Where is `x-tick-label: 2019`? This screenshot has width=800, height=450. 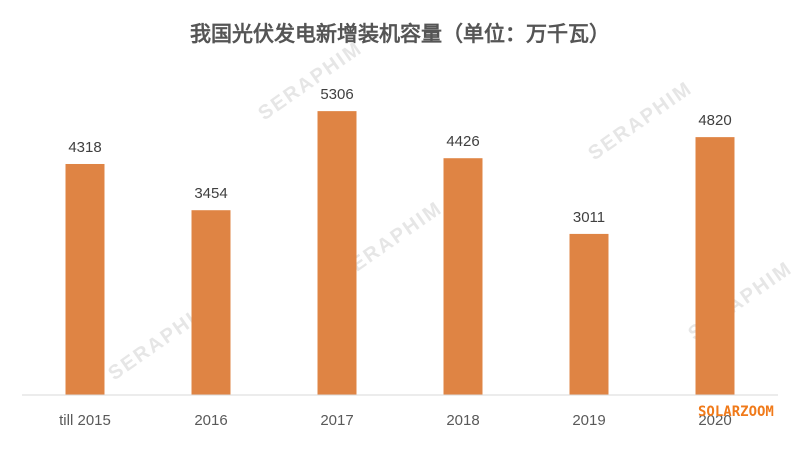
x-tick-label: 2019 is located at coordinates (588, 420).